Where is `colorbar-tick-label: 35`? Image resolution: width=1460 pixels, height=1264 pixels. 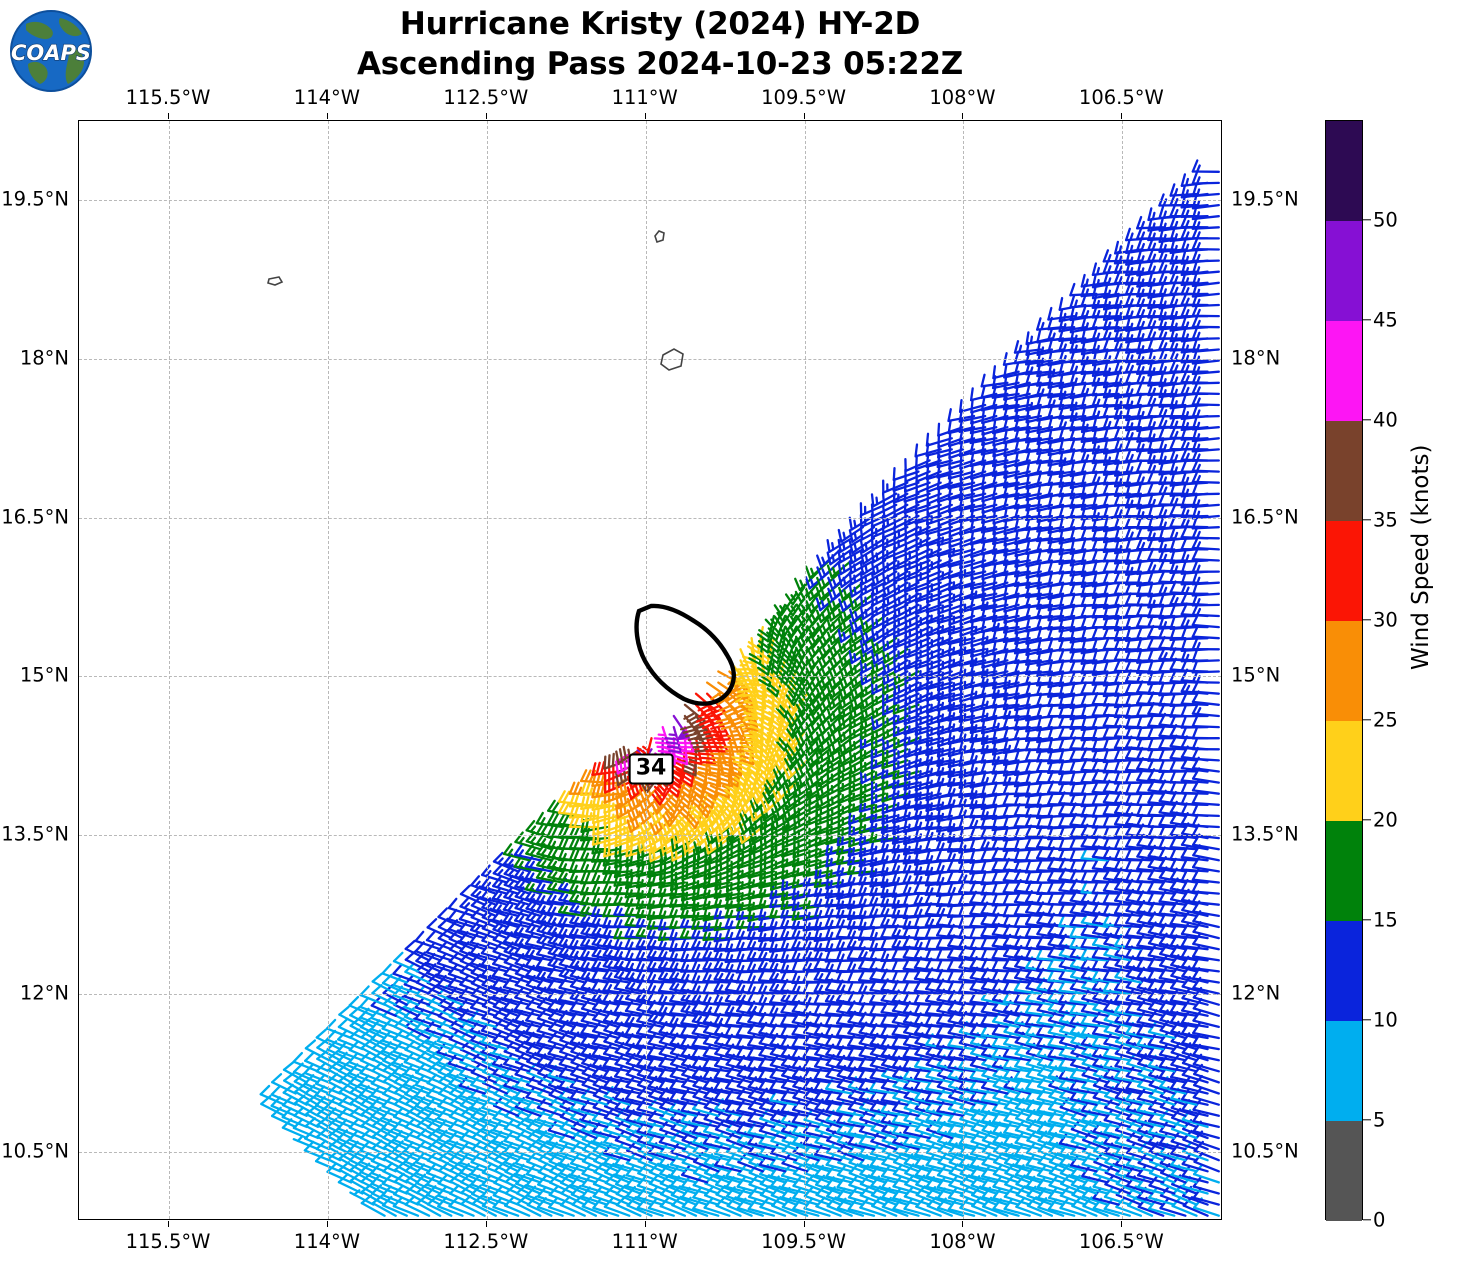
colorbar-tick-label: 35 is located at coordinates (1385, 520).